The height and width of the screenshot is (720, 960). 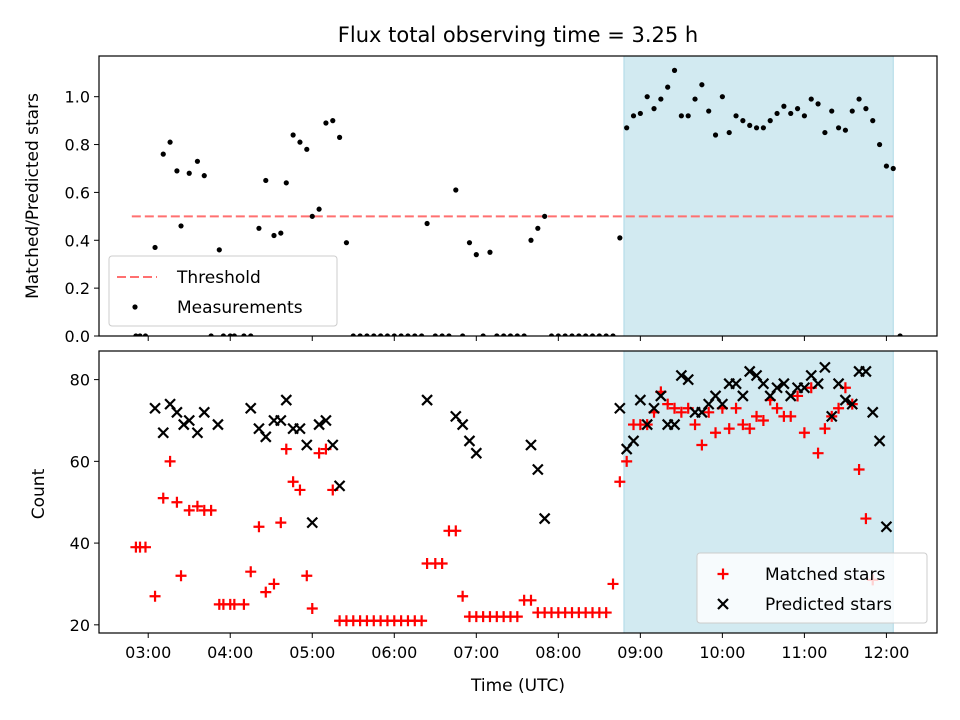 What do you see at coordinates (223, 291) in the screenshot?
I see `ratio-legend-box` at bounding box center [223, 291].